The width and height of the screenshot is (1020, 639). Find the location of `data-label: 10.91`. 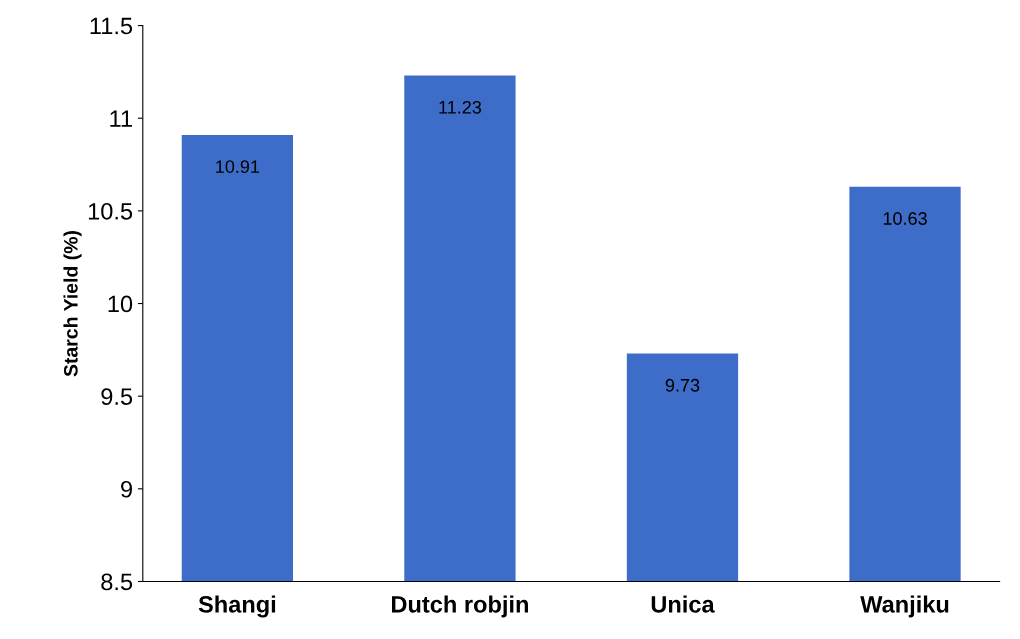

data-label: 10.91 is located at coordinates (238, 166).